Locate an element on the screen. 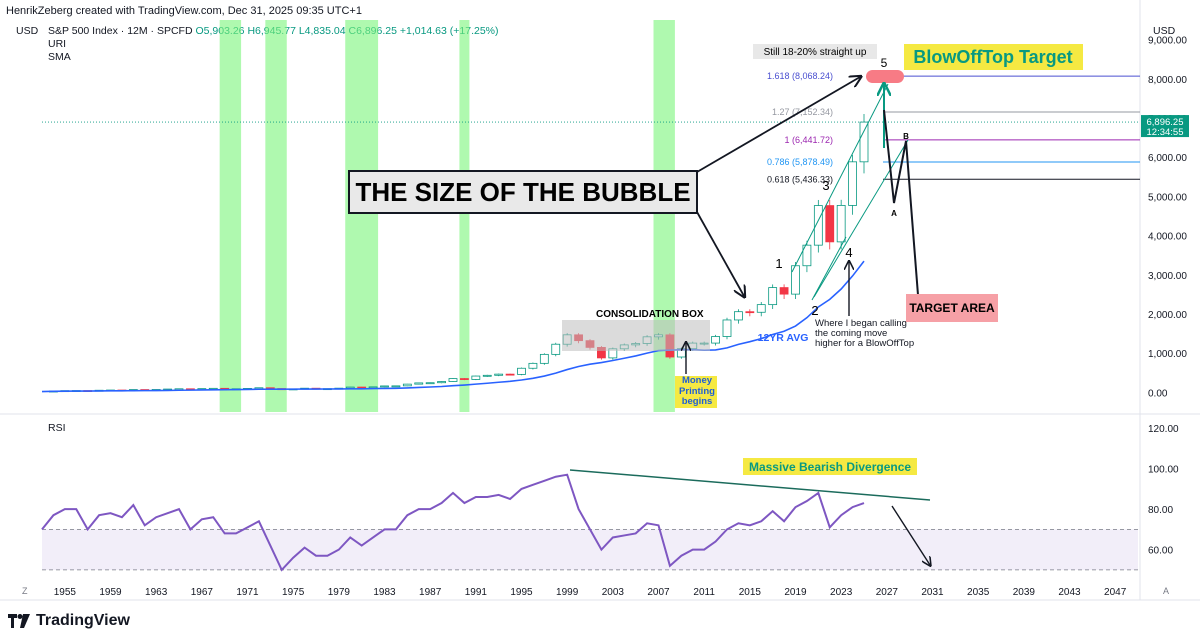 The width and height of the screenshot is (1200, 643). year-tick-label: 1999 is located at coordinates (567, 592).